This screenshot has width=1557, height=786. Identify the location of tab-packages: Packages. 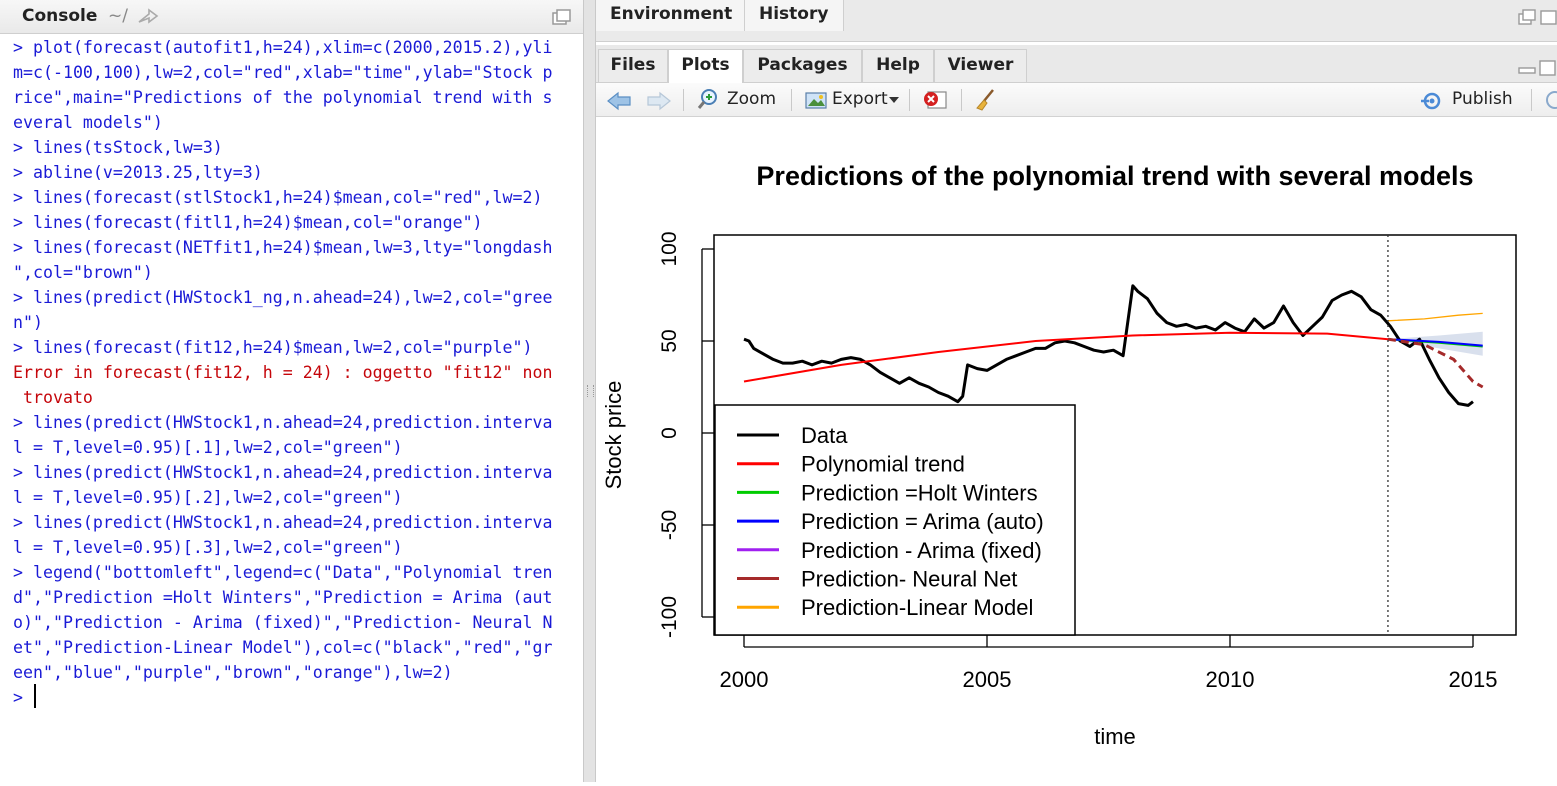
(802, 65).